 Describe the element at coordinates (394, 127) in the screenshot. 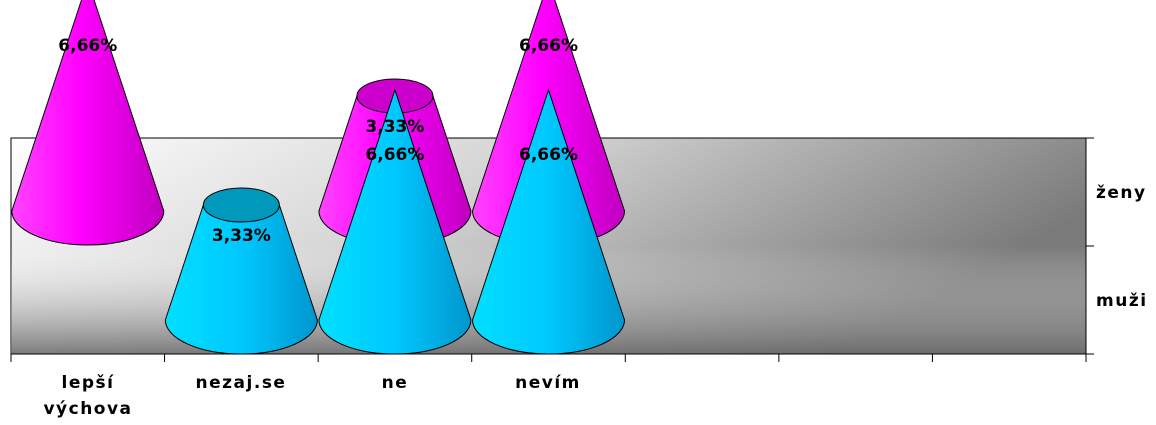

I see `data-label-zeny-2: 3,33%` at that location.